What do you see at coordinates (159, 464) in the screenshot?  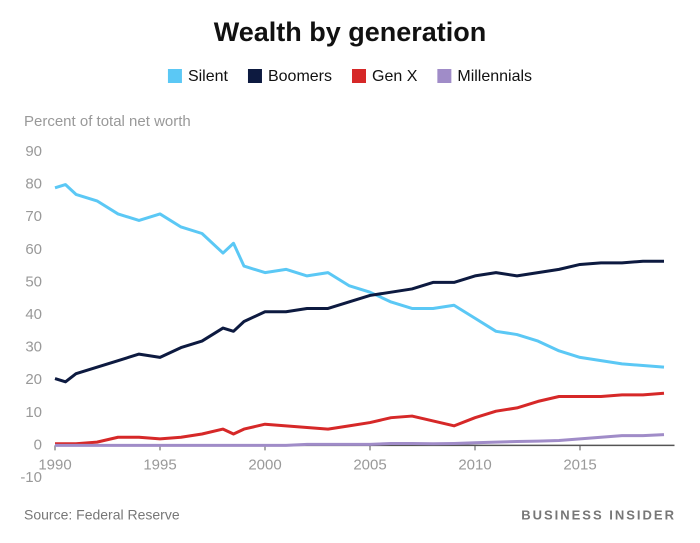 I see `x-tick-label: 1995` at bounding box center [159, 464].